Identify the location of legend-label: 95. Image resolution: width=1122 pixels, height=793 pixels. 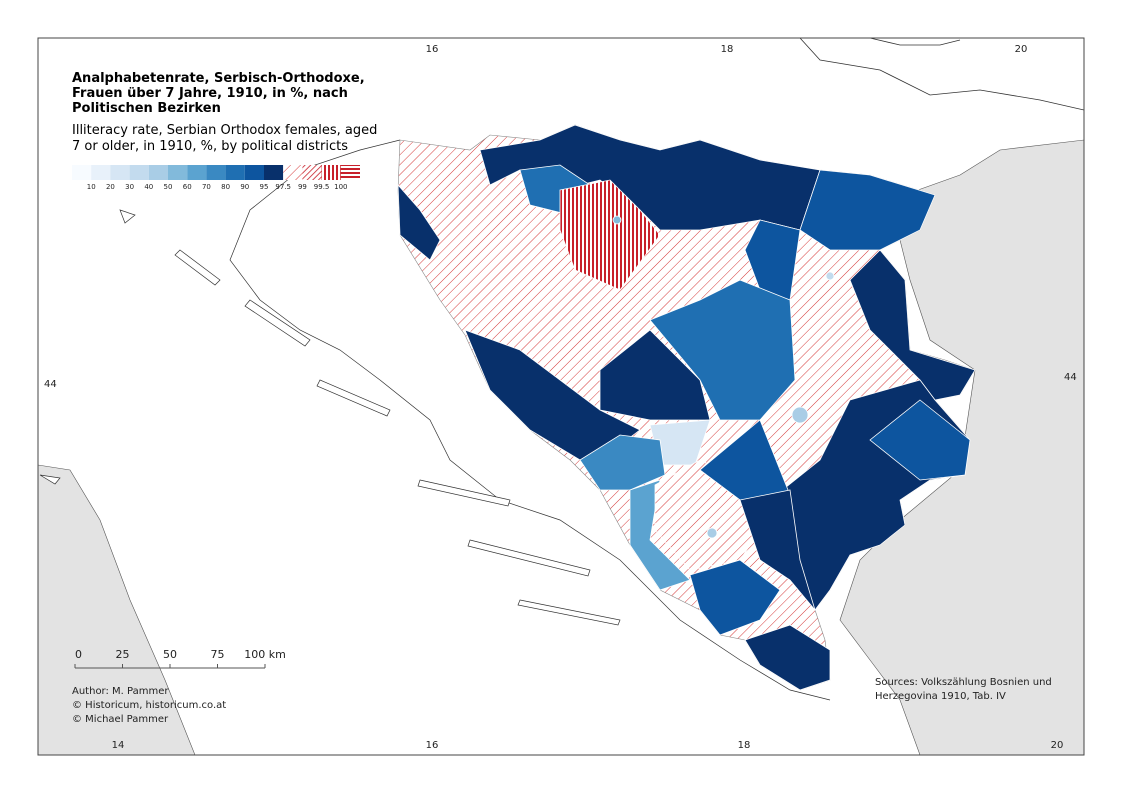
(264, 187).